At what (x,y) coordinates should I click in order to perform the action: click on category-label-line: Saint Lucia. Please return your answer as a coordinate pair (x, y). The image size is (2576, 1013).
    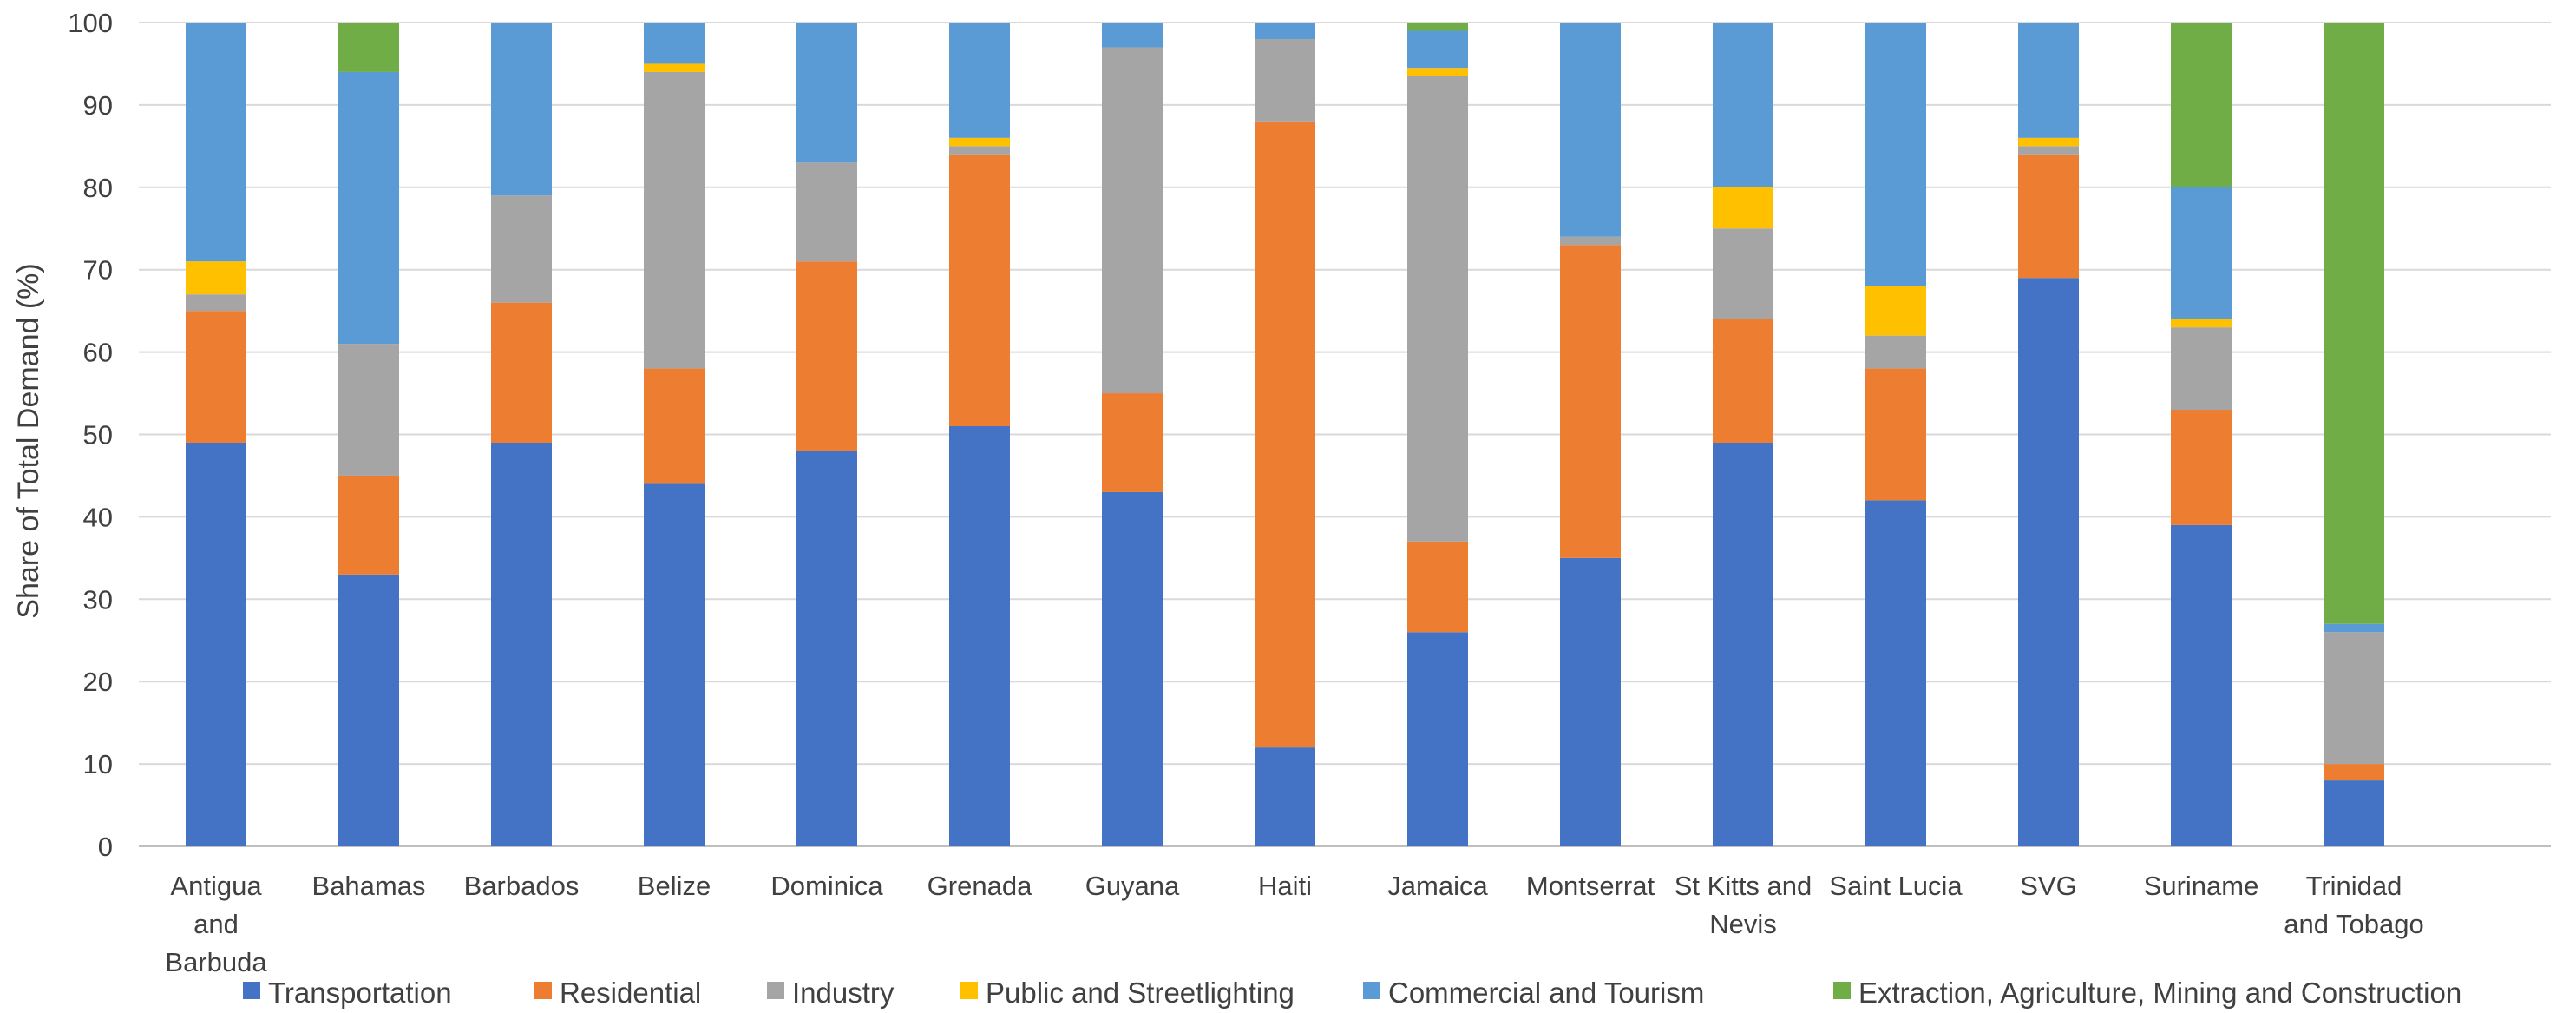
    Looking at the image, I should click on (1896, 886).